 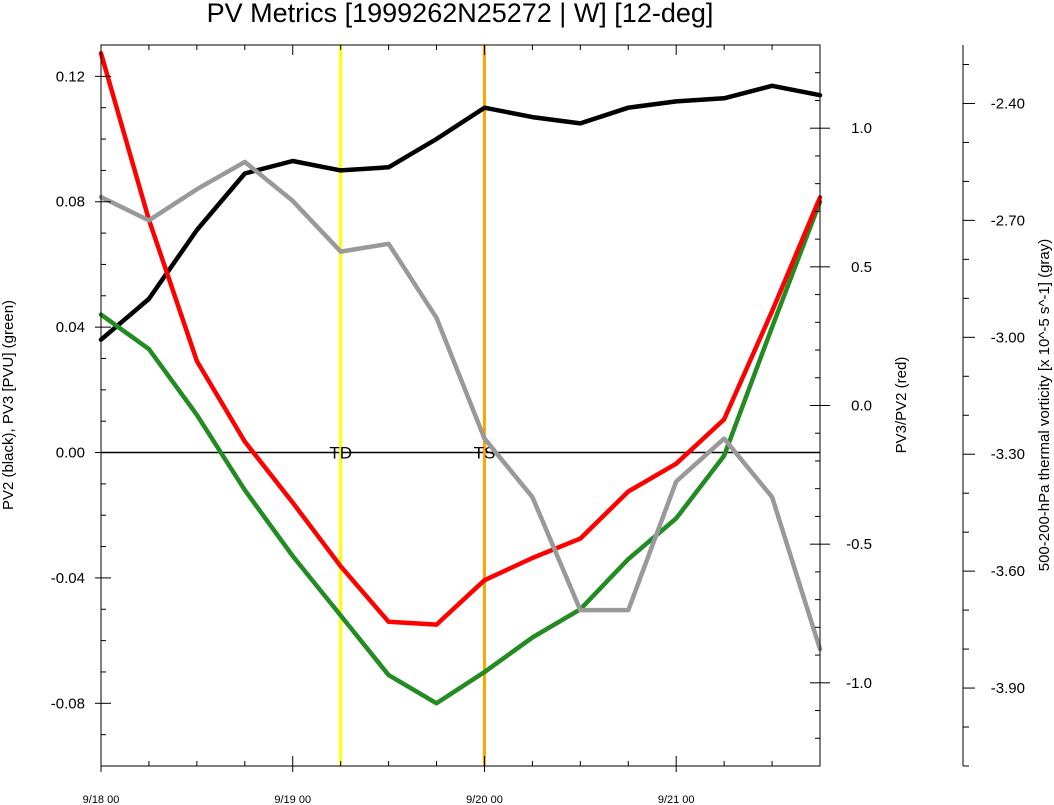 I want to click on far-right-axis-tick-label: -3.90, so click(x=1008, y=688).